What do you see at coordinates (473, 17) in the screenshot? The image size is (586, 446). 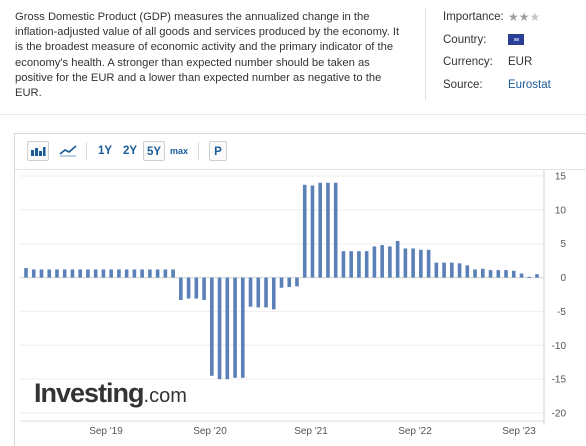 I see `importance-label: Importance:` at bounding box center [473, 17].